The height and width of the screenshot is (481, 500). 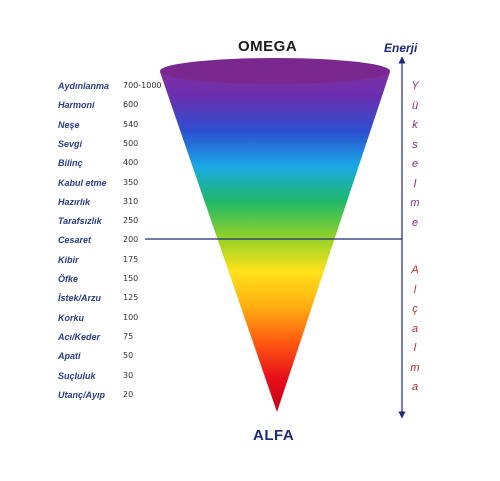 I want to click on level-name: Apati, so click(x=69, y=356).